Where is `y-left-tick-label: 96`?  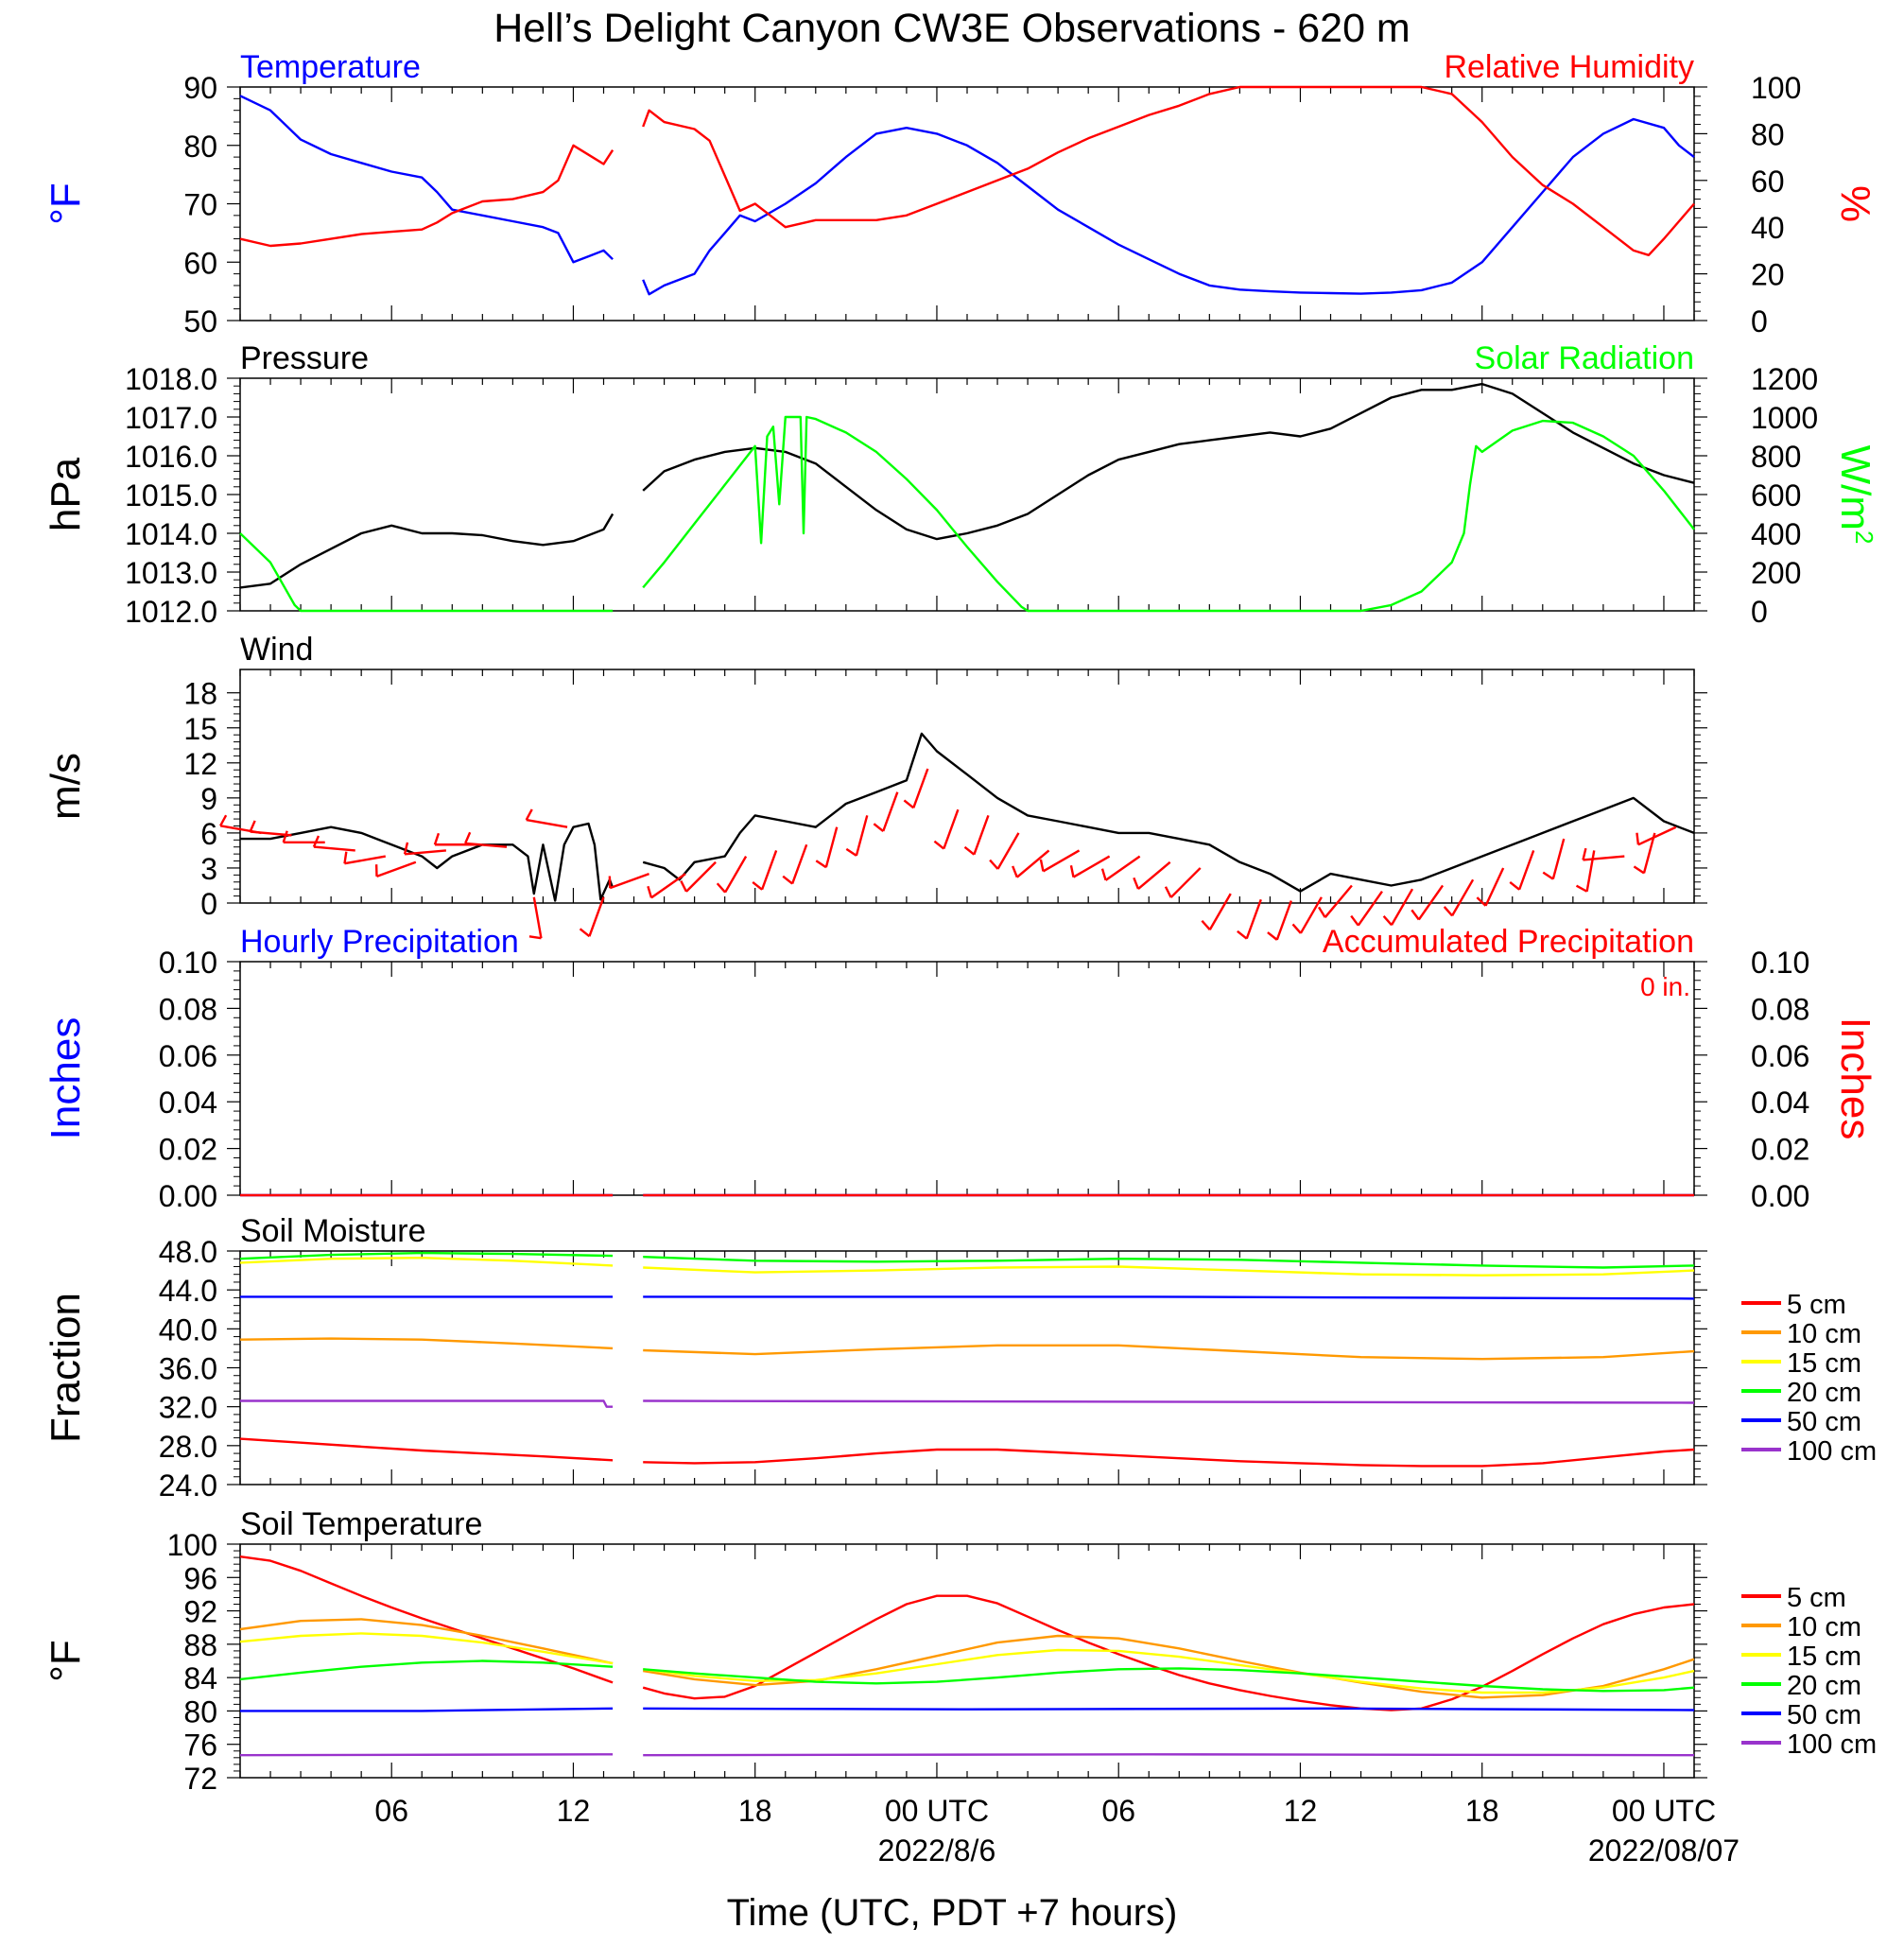
y-left-tick-label: 96 is located at coordinates (200, 1578).